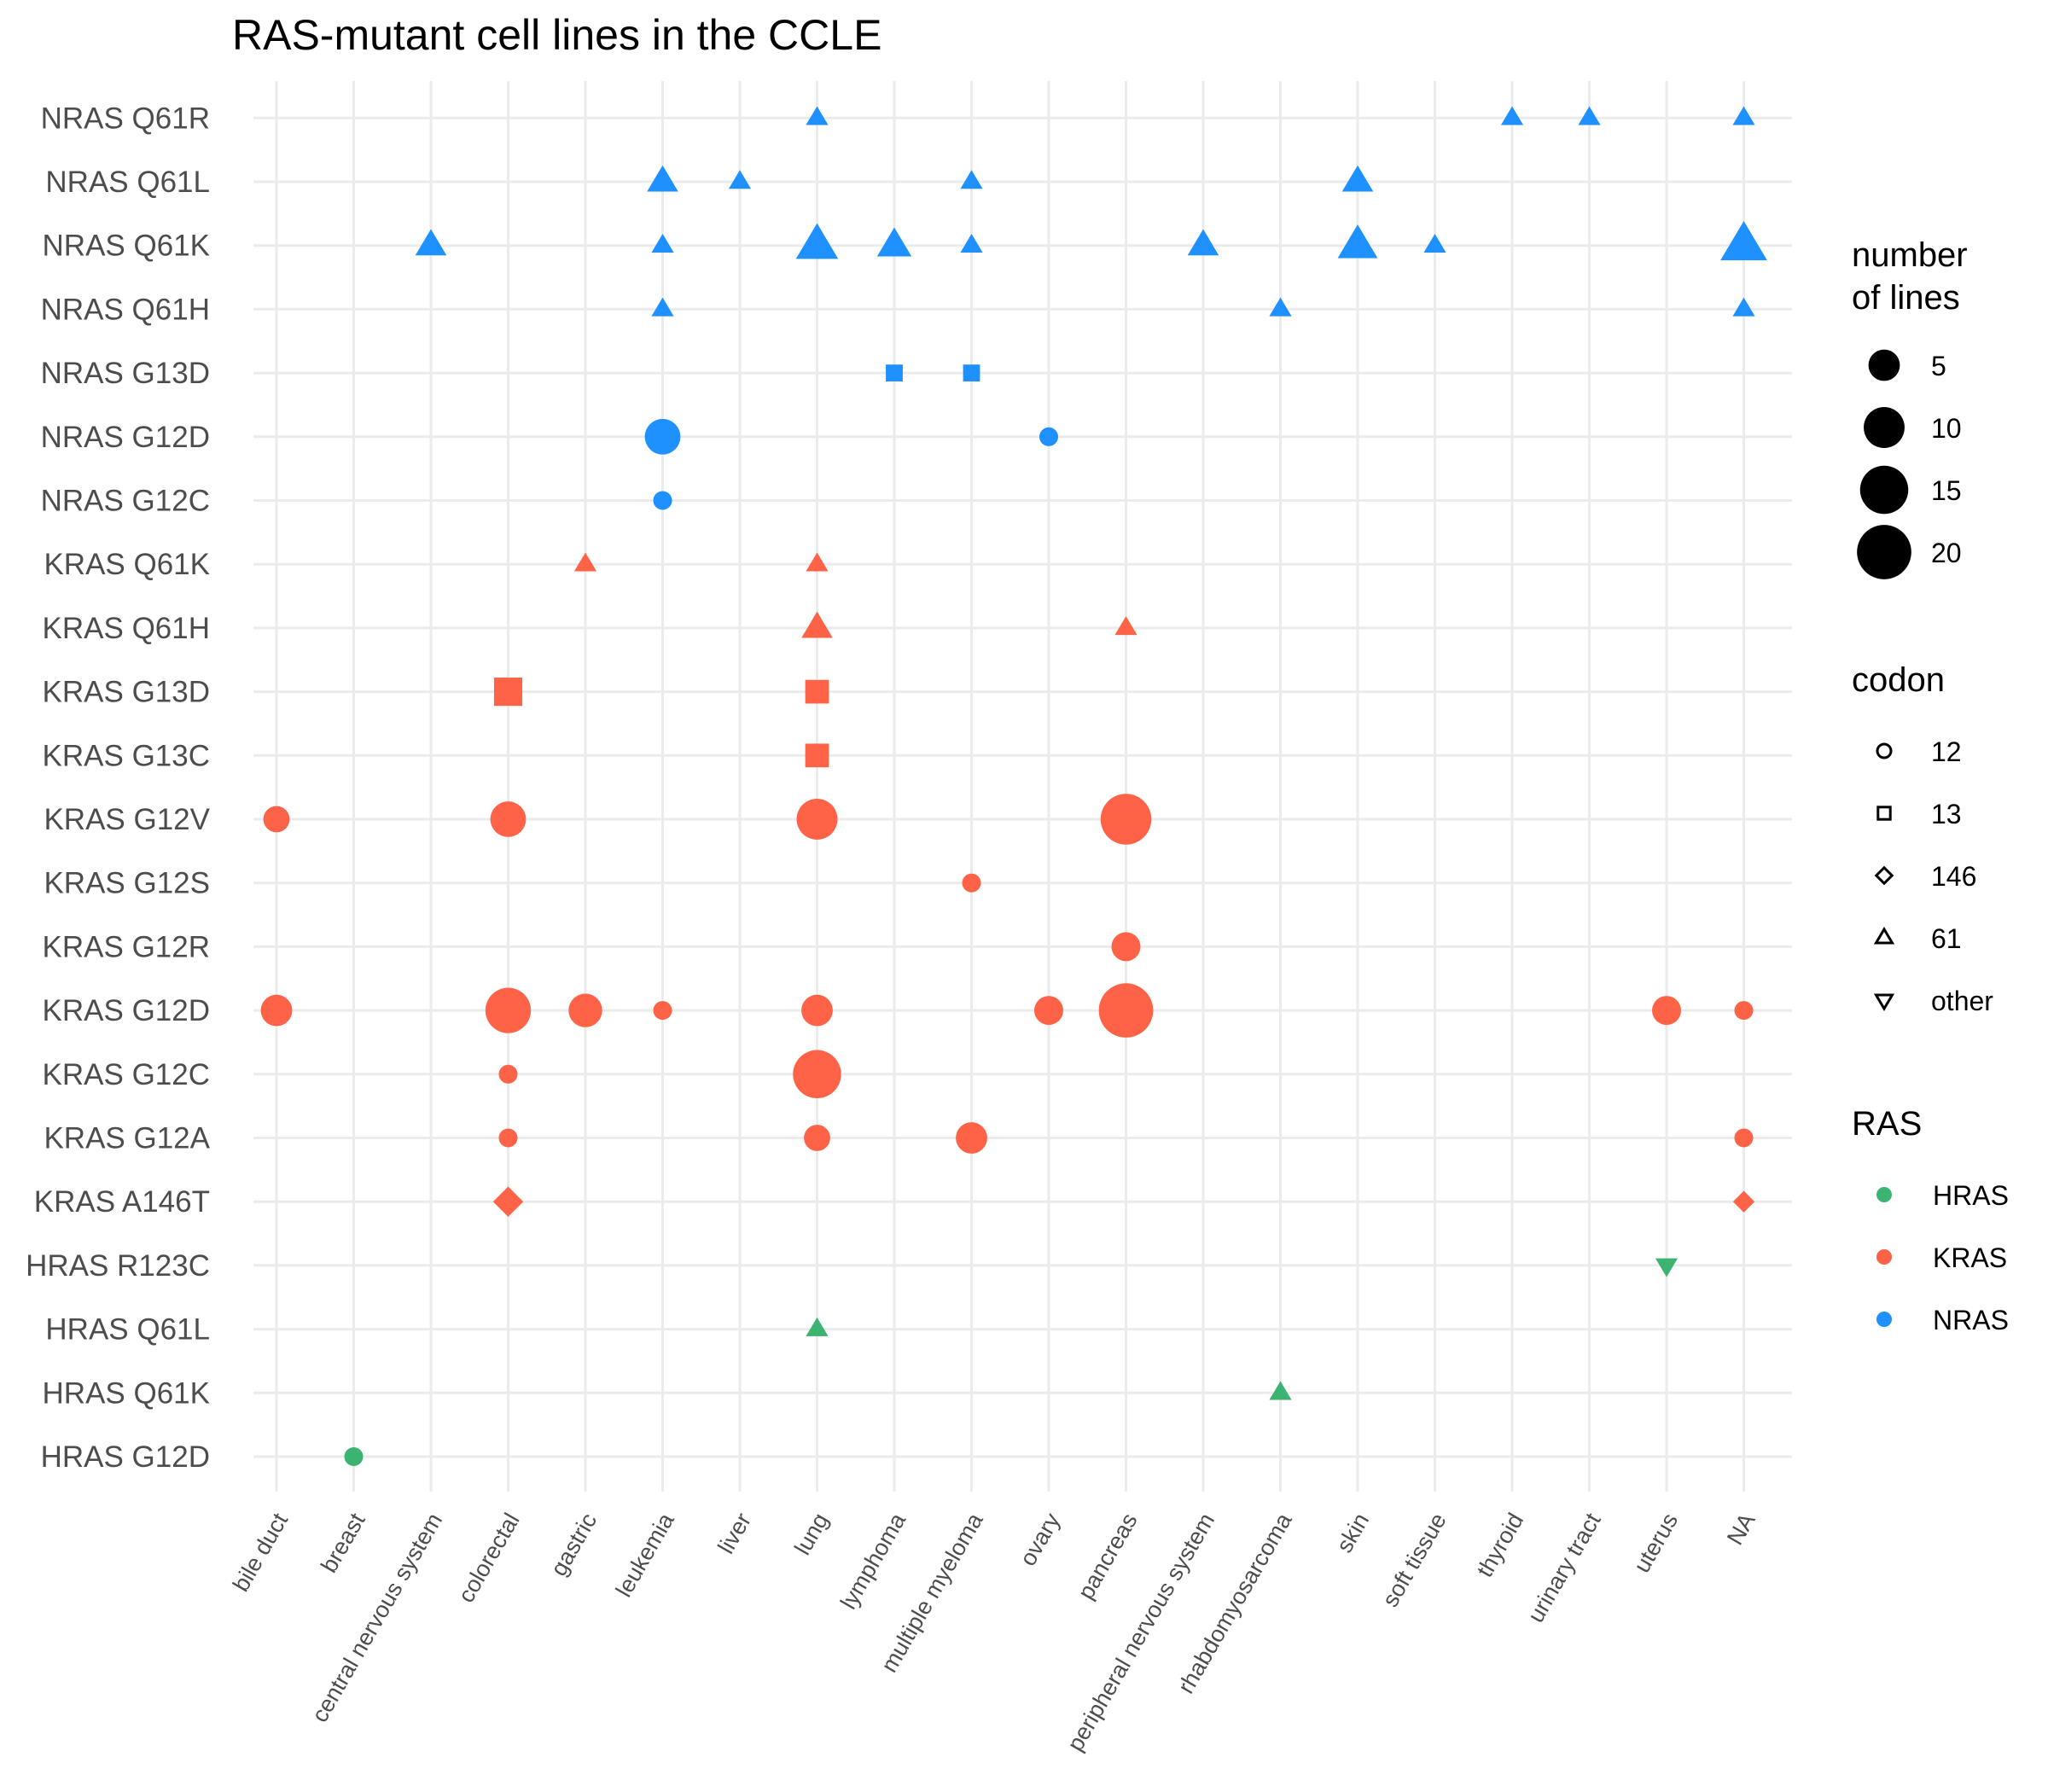 The image size is (2048, 1792). Describe the element at coordinates (1947, 939) in the screenshot. I see `codon-legend-label-61: 61` at that location.